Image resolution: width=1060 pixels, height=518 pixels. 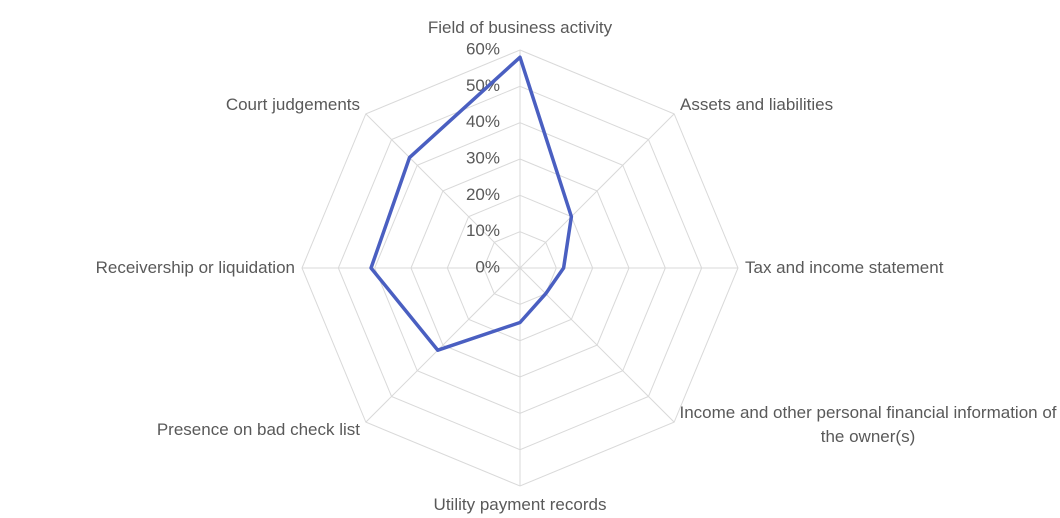 I want to click on tick-label: 50%, so click(x=483, y=85).